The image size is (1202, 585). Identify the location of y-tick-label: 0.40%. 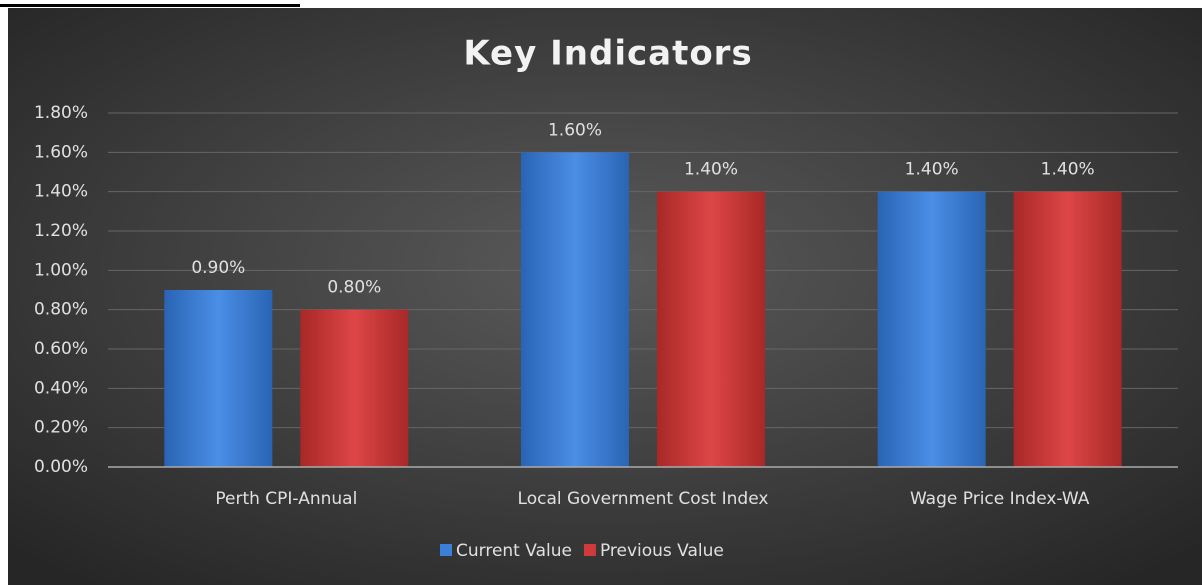
(61, 388).